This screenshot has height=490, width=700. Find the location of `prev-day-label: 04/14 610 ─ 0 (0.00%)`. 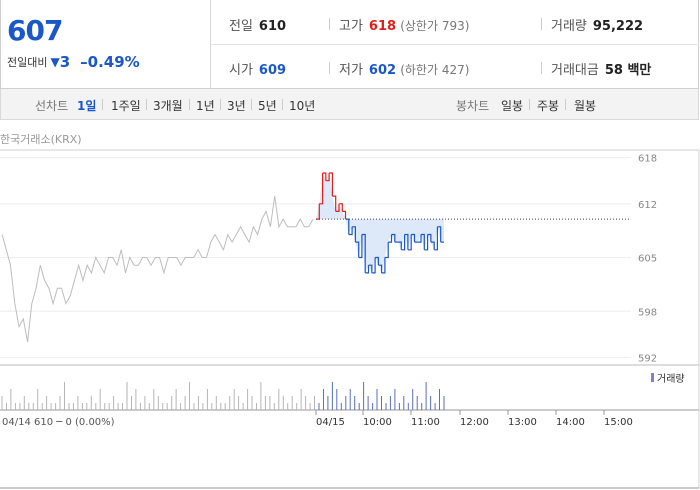

prev-day-label: 04/14 610 ─ 0 (0.00%) is located at coordinates (58, 422).